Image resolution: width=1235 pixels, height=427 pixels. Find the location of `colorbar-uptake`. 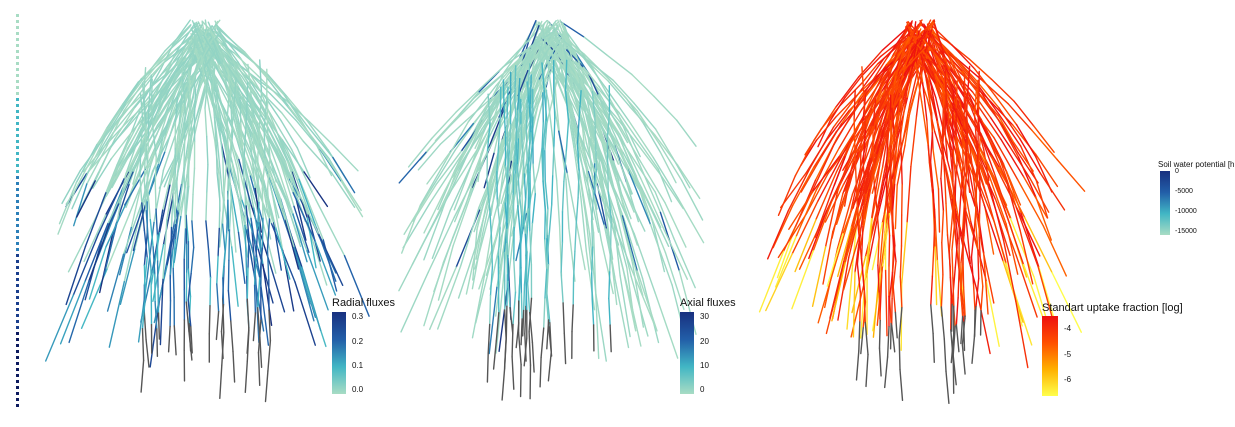

colorbar-uptake is located at coordinates (1050, 356).